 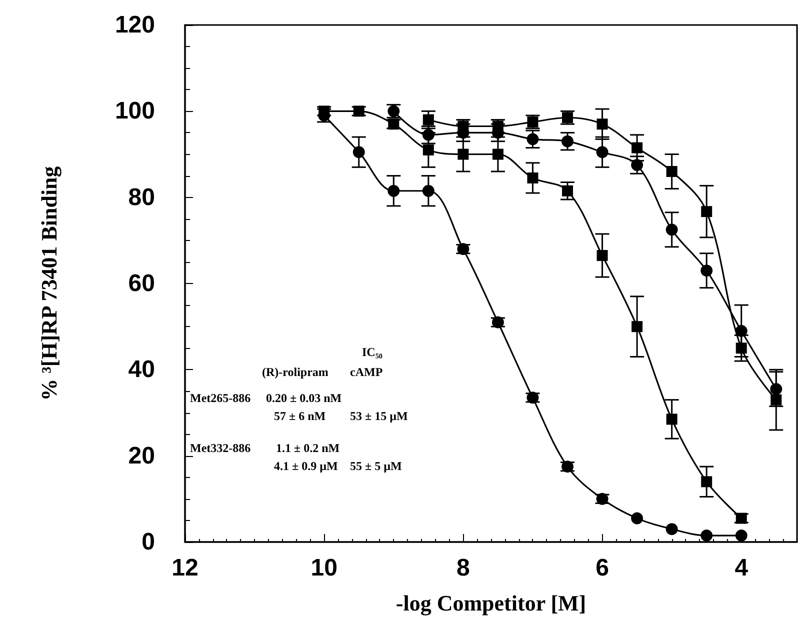 I want to click on x-axis-title: -log Competitor [M], so click(x=491, y=603).